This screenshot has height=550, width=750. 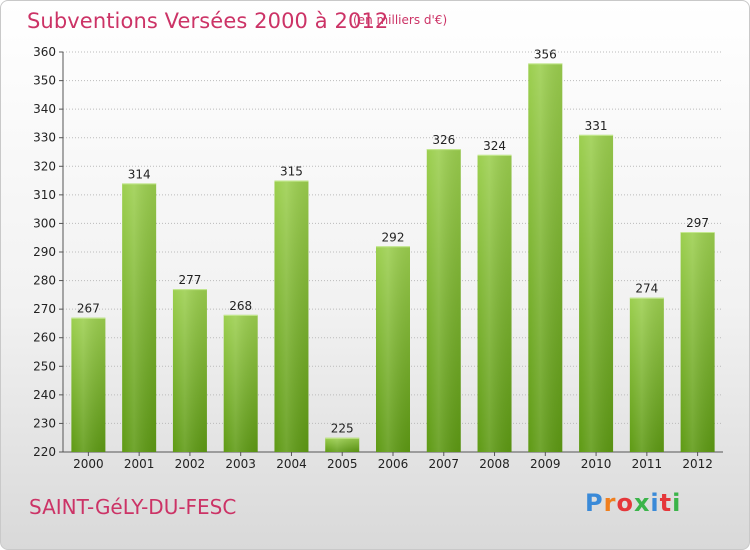 What do you see at coordinates (44, 338) in the screenshot?
I see `y-tick-label: 260` at bounding box center [44, 338].